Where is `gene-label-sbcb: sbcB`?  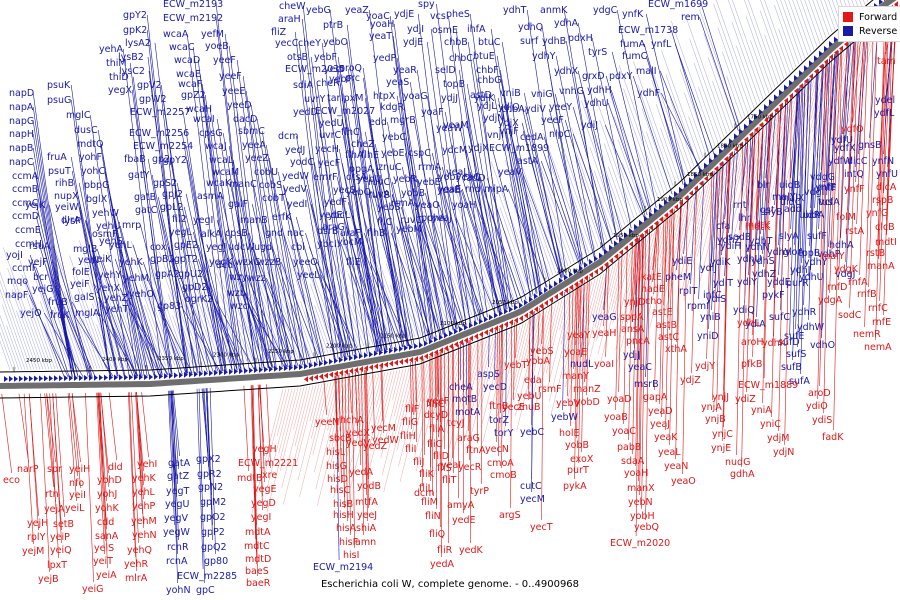
gene-label-sbcb: sbcB is located at coordinates (340, 438).